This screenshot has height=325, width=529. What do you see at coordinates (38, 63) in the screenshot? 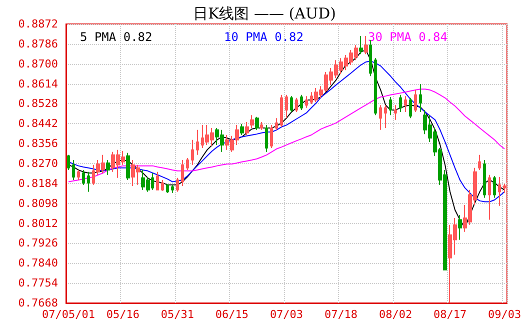
I see `y-tick-label: 0.8700` at bounding box center [38, 63].